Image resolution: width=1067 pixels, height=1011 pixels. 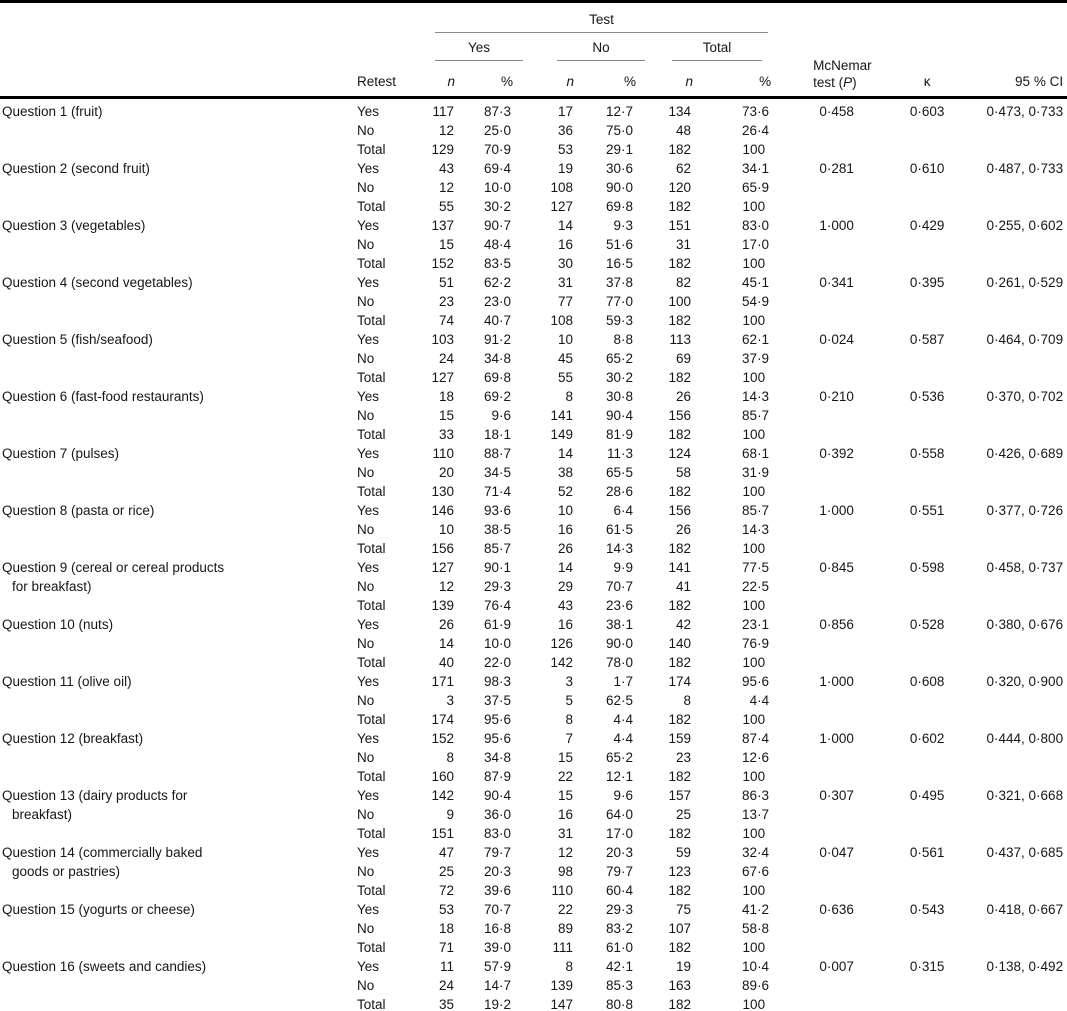 I want to click on kappa-value: 0·587, so click(x=927, y=339).